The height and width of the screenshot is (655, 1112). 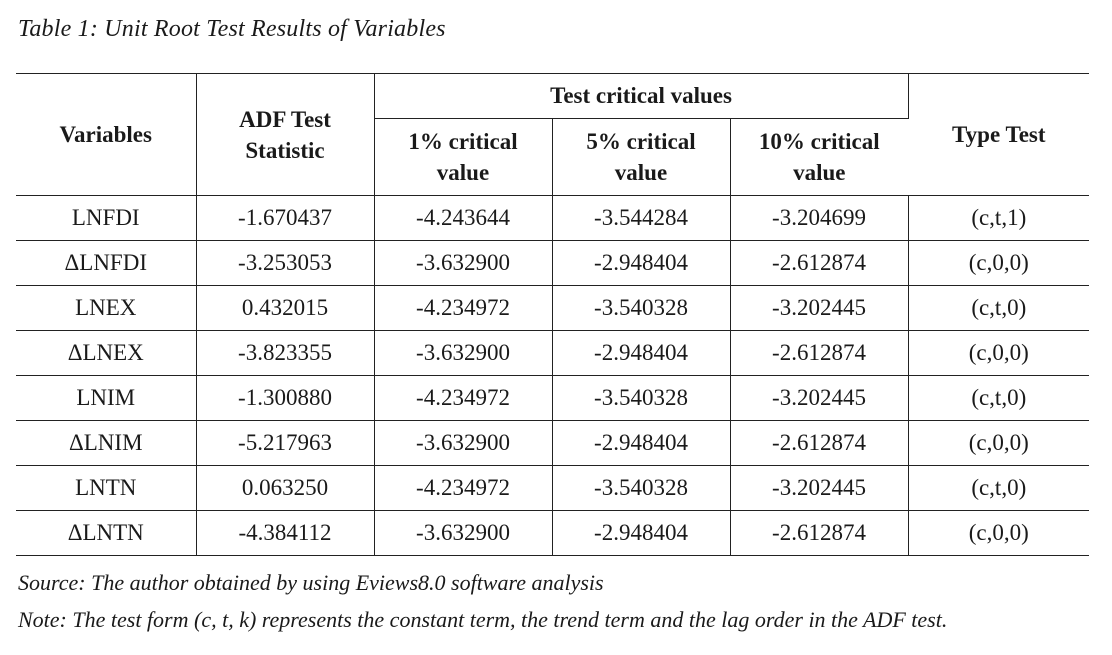 What do you see at coordinates (641, 172) in the screenshot?
I see `header-cv5-line2: value` at bounding box center [641, 172].